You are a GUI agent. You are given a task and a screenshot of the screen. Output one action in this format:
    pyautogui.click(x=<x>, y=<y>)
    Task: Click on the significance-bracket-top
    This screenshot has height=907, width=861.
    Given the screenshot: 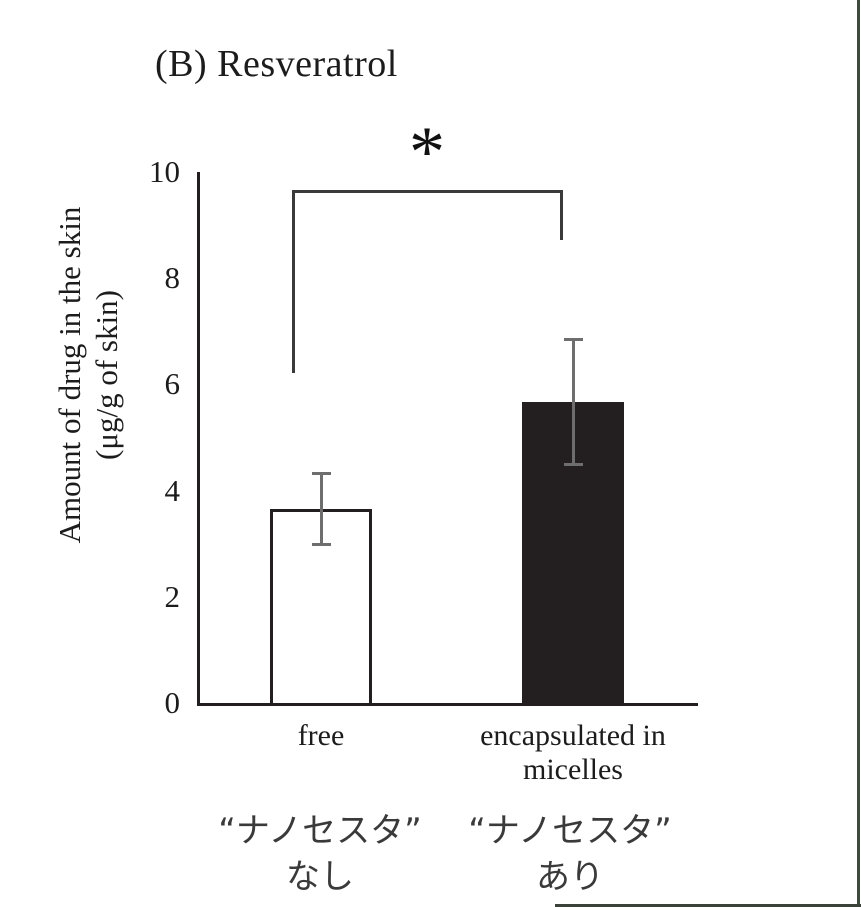 What is the action you would take?
    pyautogui.click(x=427, y=191)
    